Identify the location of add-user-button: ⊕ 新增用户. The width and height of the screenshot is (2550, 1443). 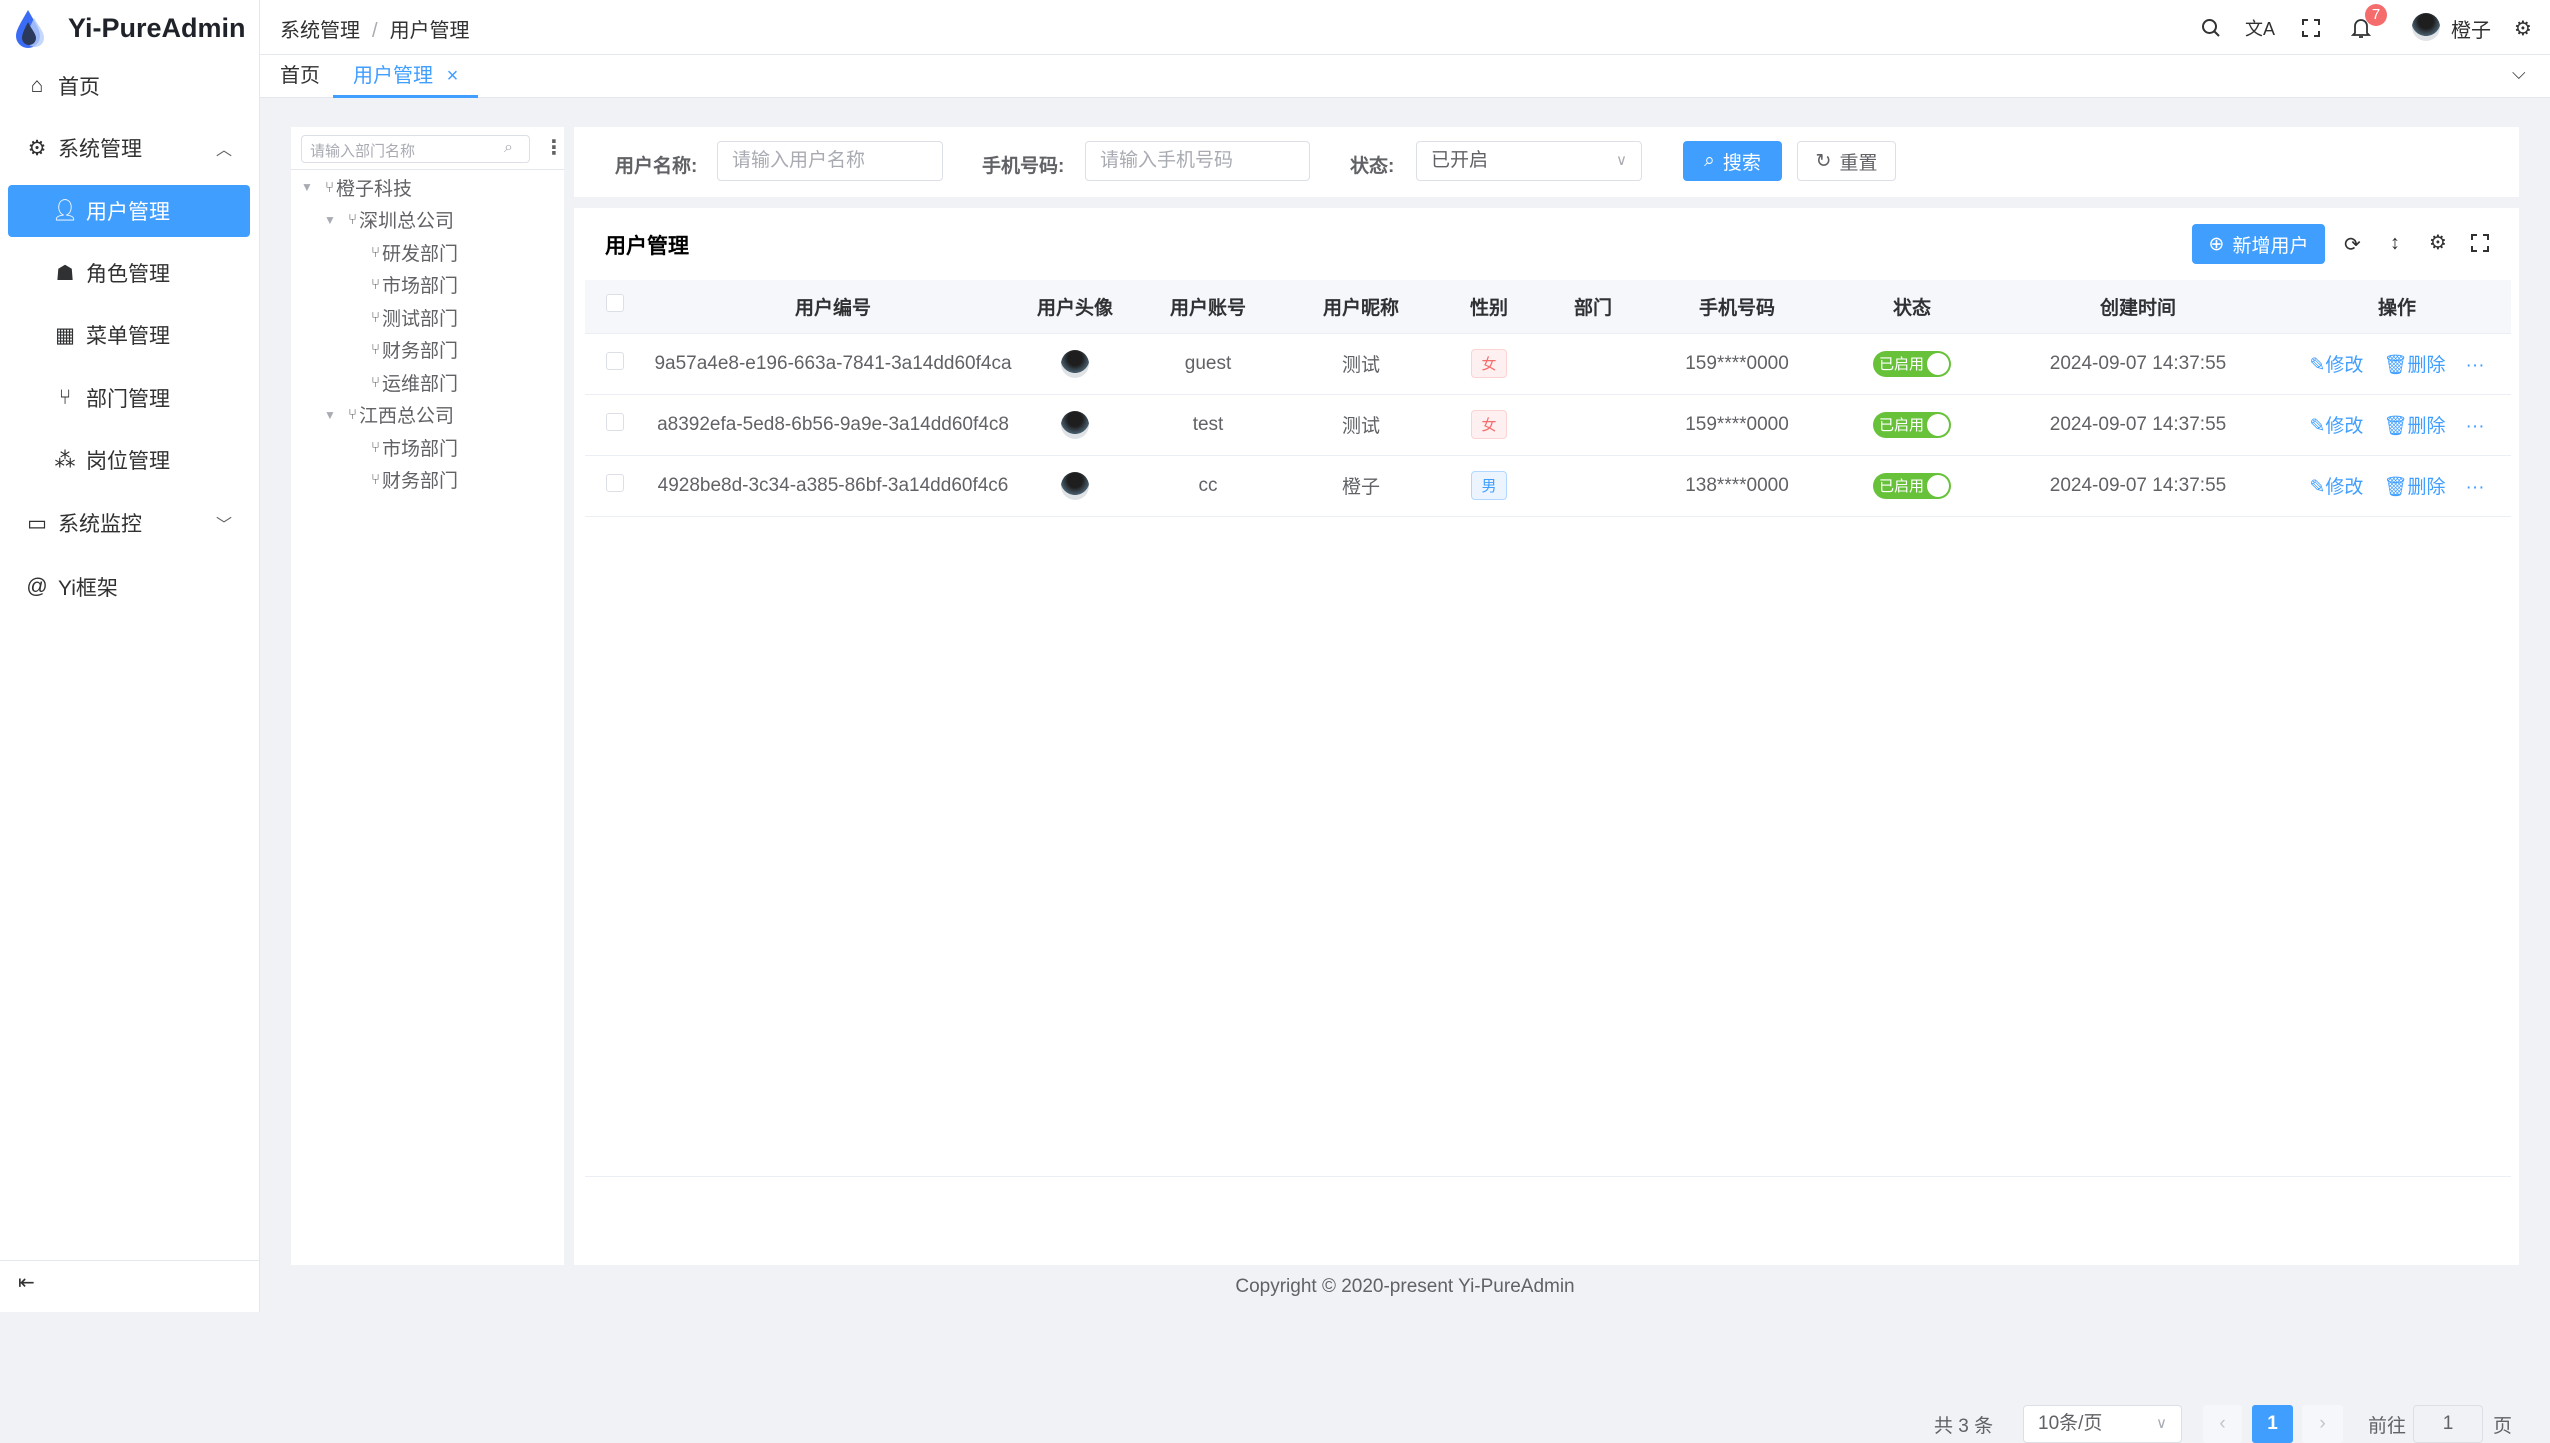
(2258, 244).